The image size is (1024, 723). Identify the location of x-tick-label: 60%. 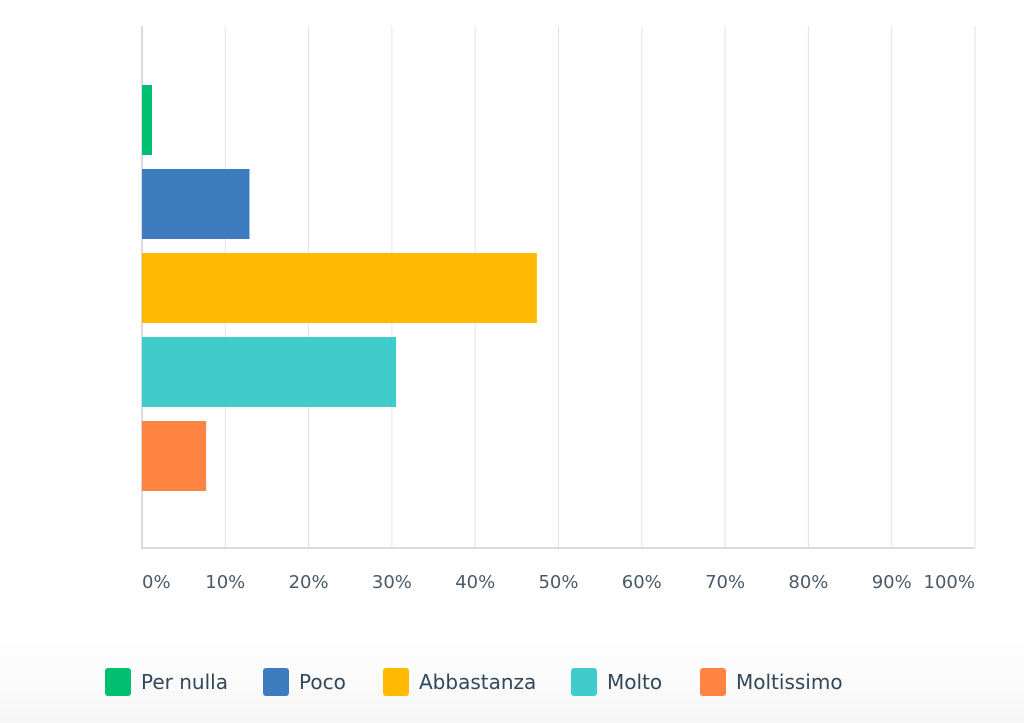
(642, 582).